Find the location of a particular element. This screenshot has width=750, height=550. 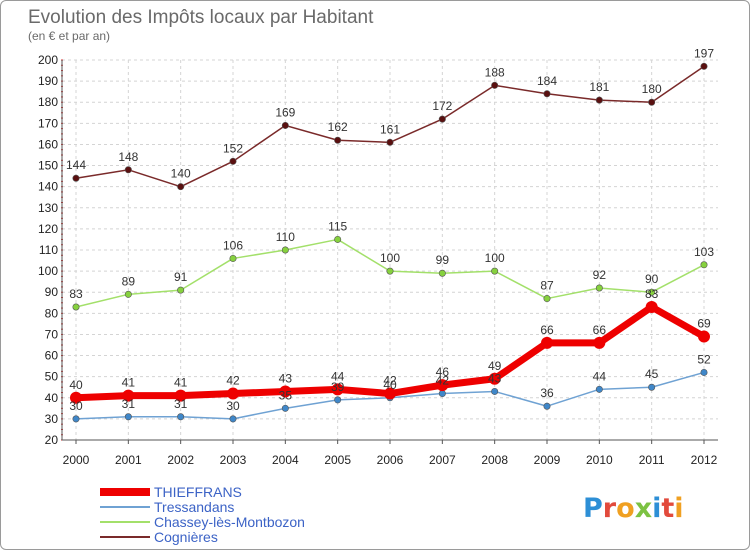

data-label: 103 is located at coordinates (704, 252).